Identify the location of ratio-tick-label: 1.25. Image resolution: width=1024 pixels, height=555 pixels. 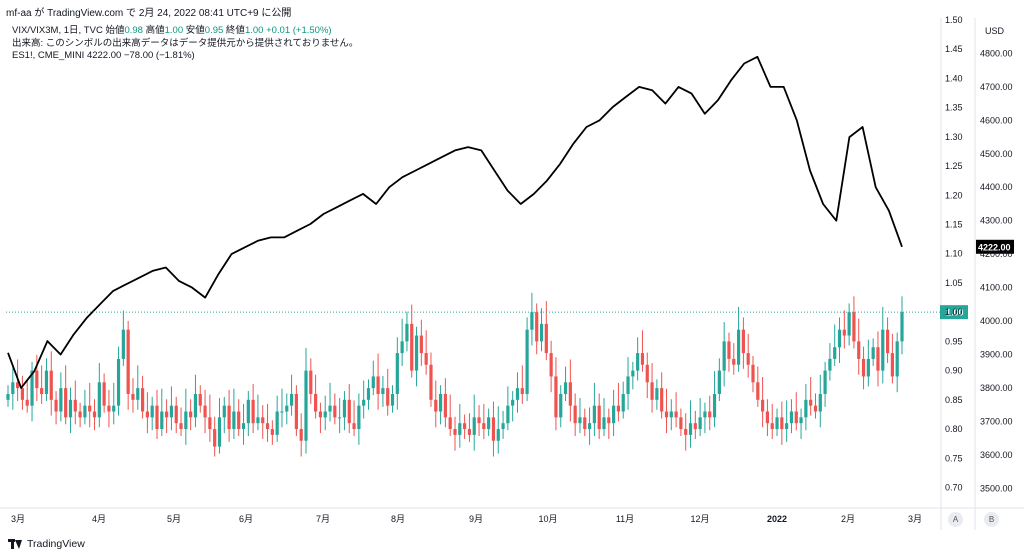
(954, 166).